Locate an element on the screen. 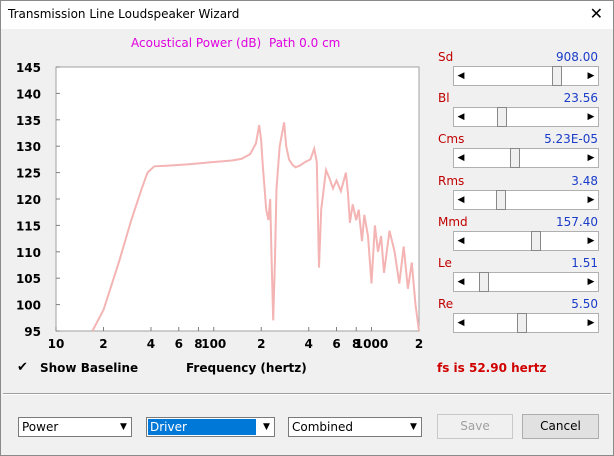 This screenshot has width=614, height=456. combo-box: Driver ▼ is located at coordinates (210, 427).